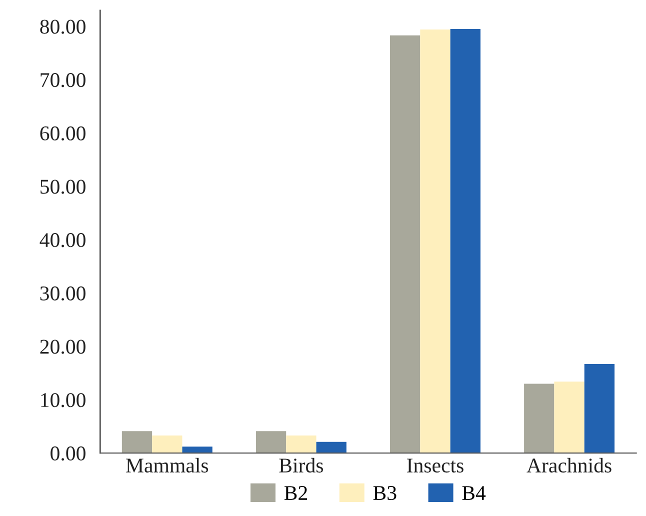  I want to click on y-tick-label: 40.00, so click(63, 240).